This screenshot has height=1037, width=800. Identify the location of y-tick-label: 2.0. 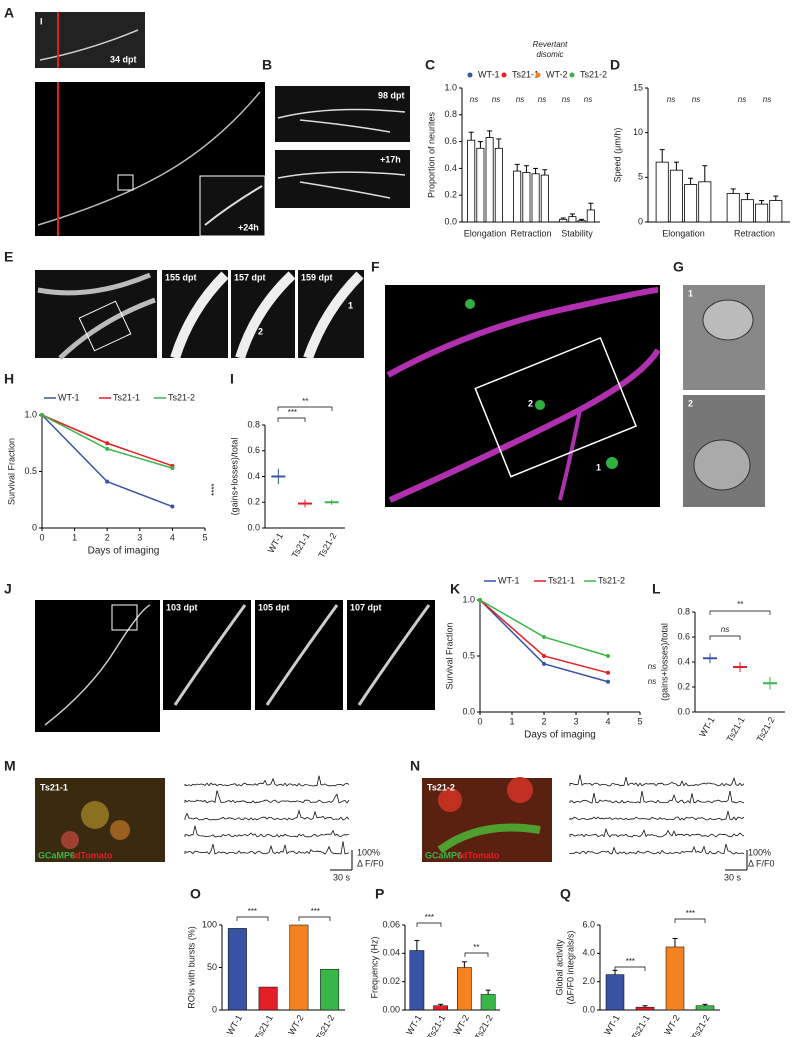
(588, 981).